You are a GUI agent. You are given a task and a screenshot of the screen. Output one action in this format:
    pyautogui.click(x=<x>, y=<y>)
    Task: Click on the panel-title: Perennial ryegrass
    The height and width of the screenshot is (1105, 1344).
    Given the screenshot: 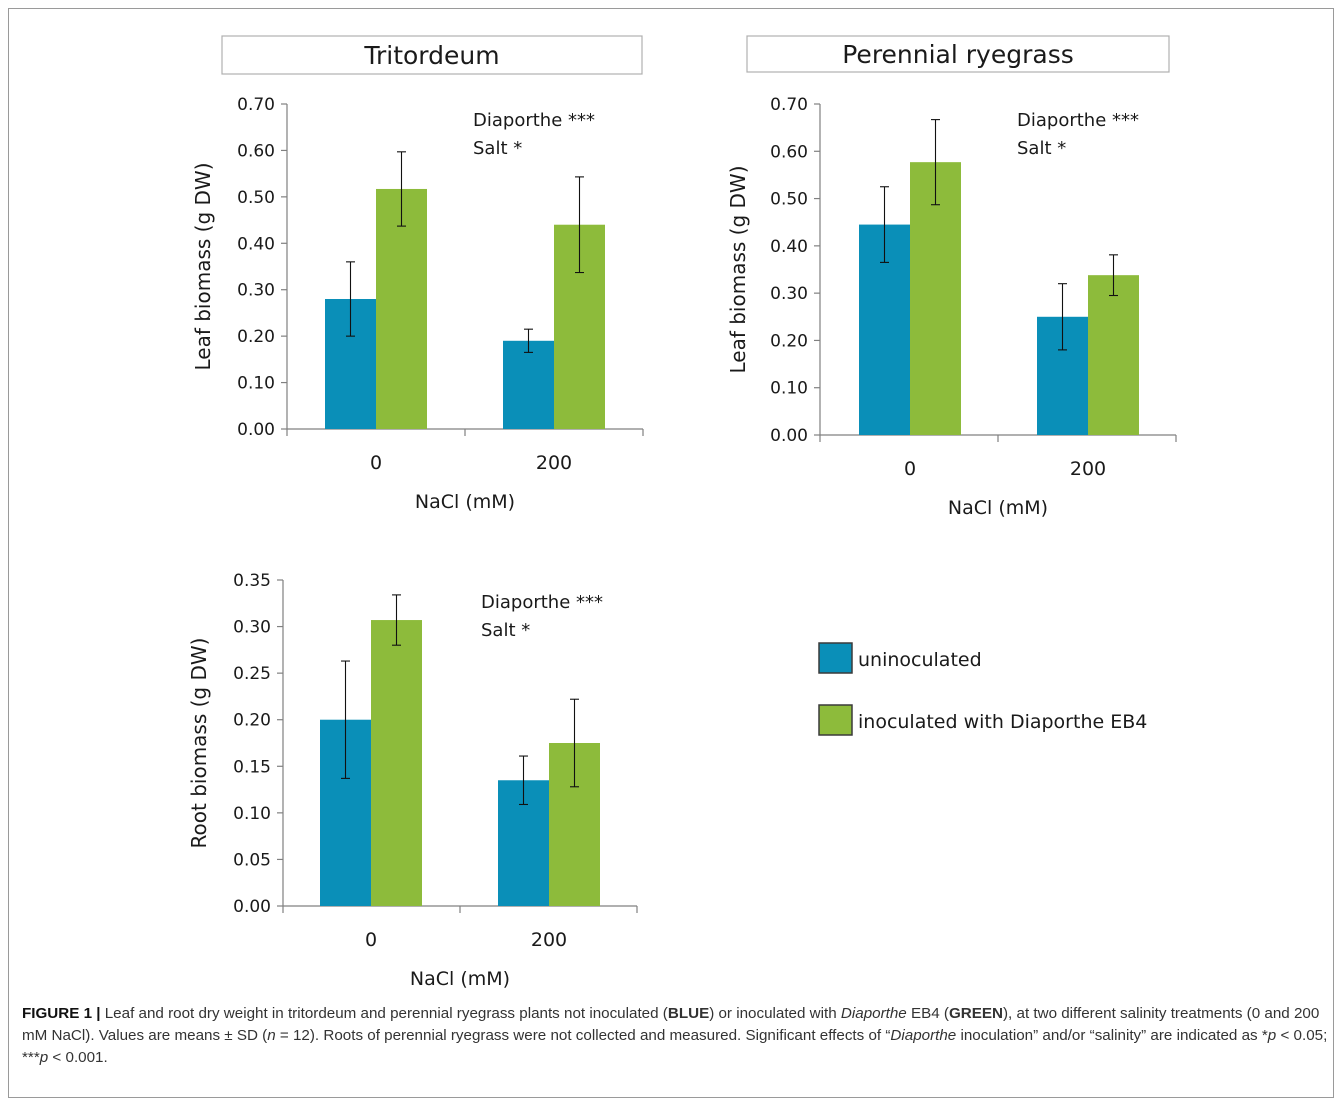 What is the action you would take?
    pyautogui.click(x=958, y=54)
    